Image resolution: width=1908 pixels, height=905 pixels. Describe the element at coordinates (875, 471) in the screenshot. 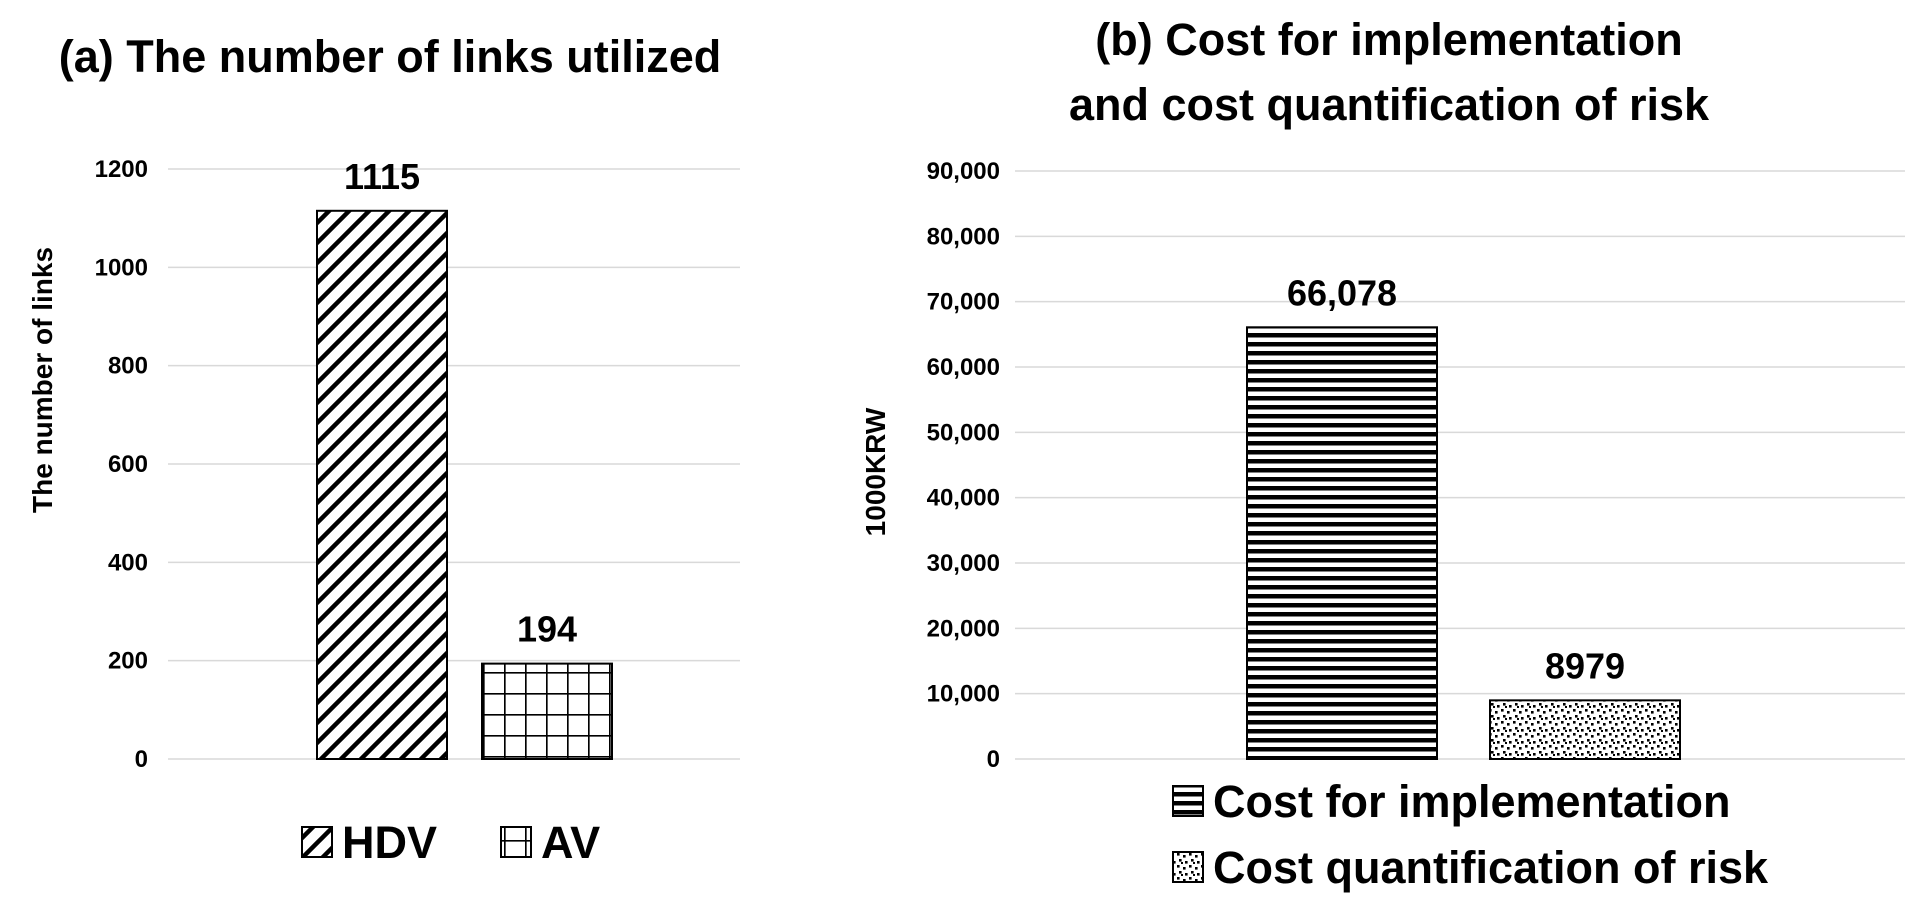

I see `chart-b-y-axis-label: 1000KRW` at that location.